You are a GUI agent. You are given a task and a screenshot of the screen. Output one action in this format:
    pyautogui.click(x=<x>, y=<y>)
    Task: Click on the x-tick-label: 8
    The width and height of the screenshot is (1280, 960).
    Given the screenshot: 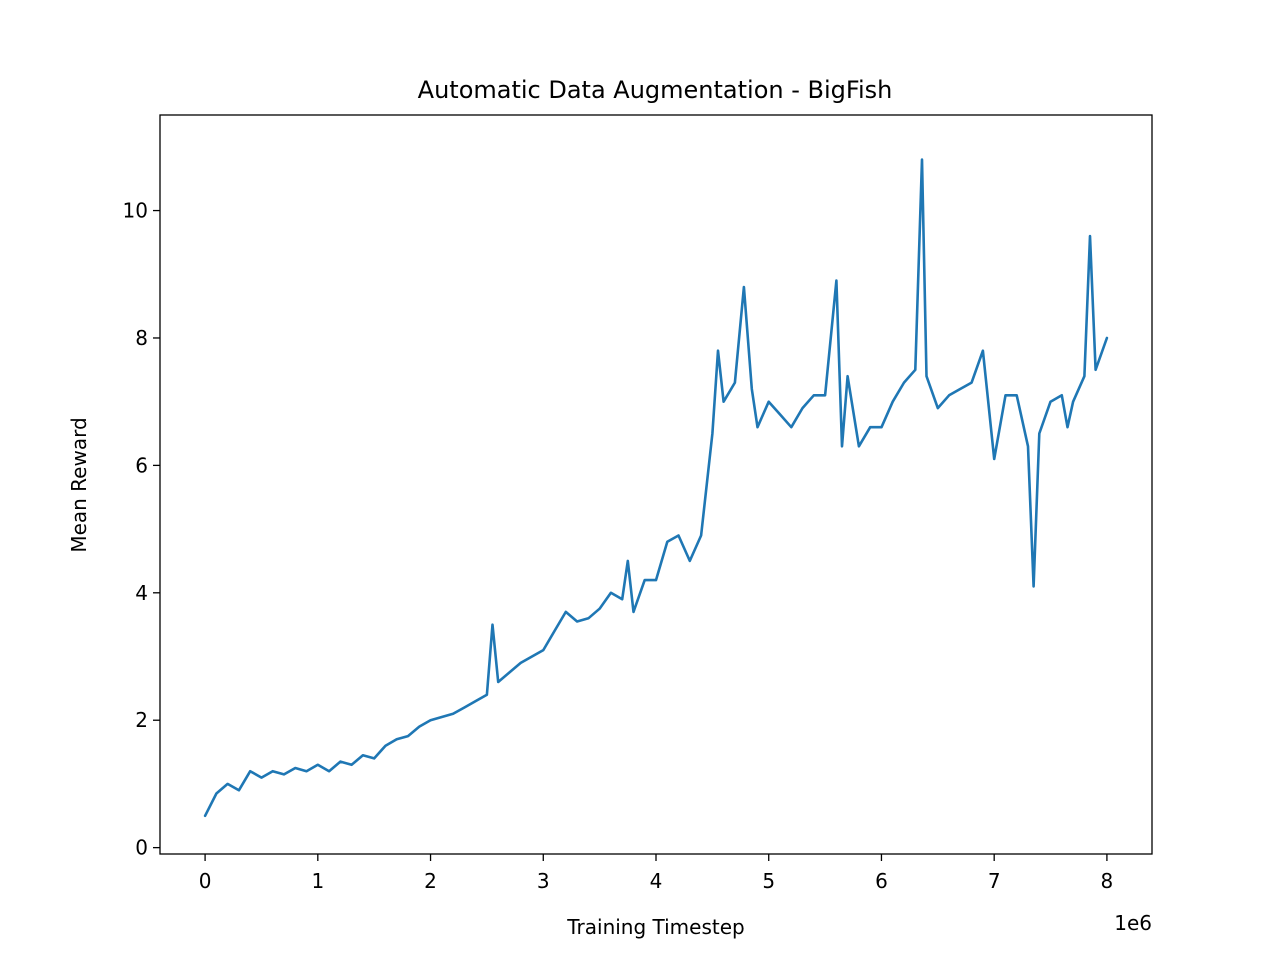 What is the action you would take?
    pyautogui.click(x=1107, y=881)
    